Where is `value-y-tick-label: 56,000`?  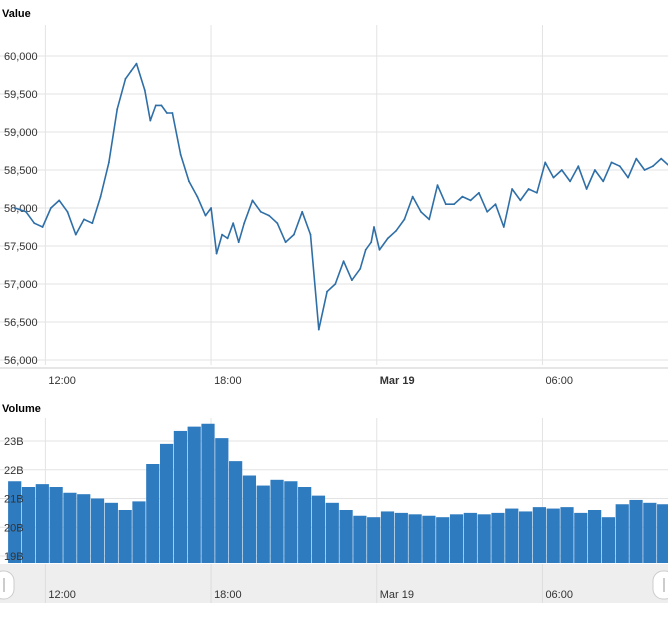
value-y-tick-label: 56,000 is located at coordinates (21, 361).